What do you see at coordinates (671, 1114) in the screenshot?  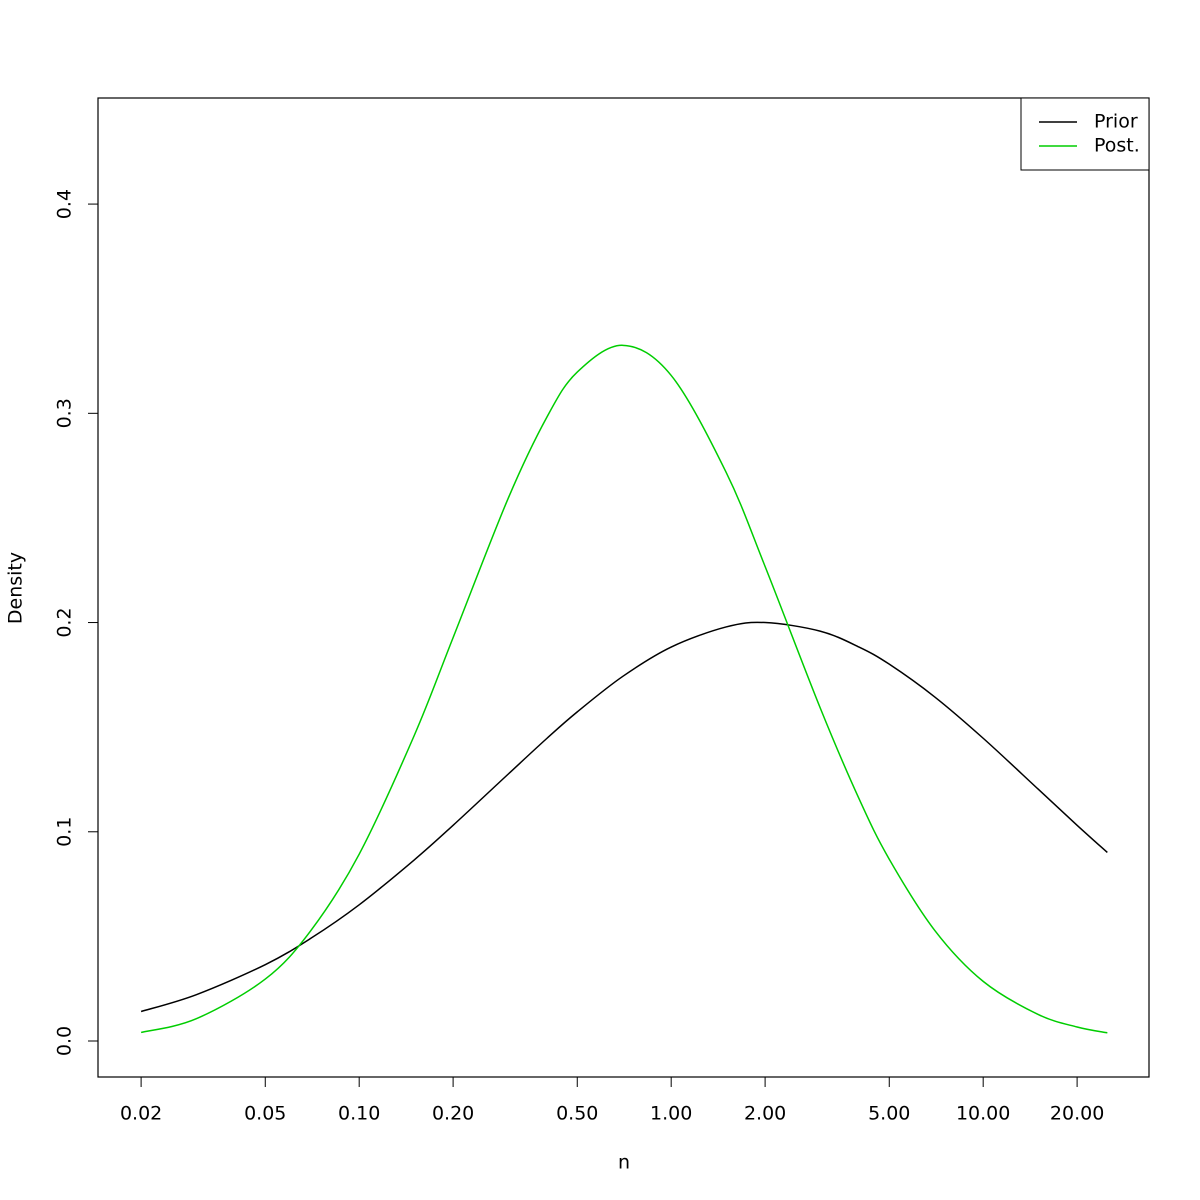 I see `x-tick-label: 1.00` at bounding box center [671, 1114].